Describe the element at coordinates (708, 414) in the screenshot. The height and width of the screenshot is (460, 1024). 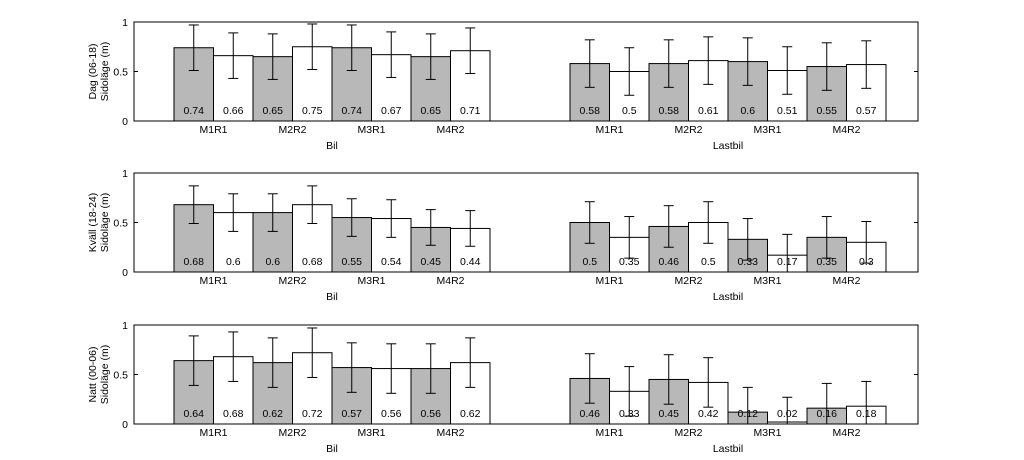
I see `data-label: 0.42` at that location.